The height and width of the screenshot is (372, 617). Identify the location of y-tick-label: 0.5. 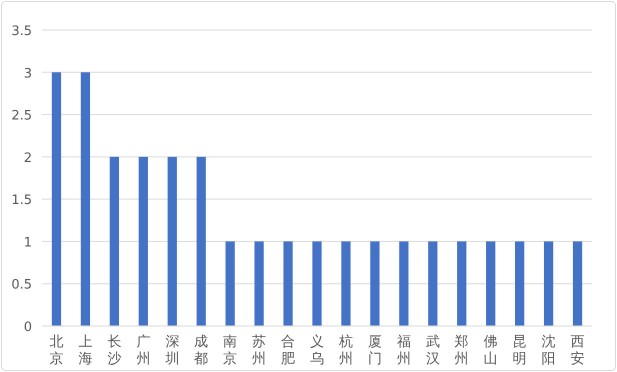
(21, 285).